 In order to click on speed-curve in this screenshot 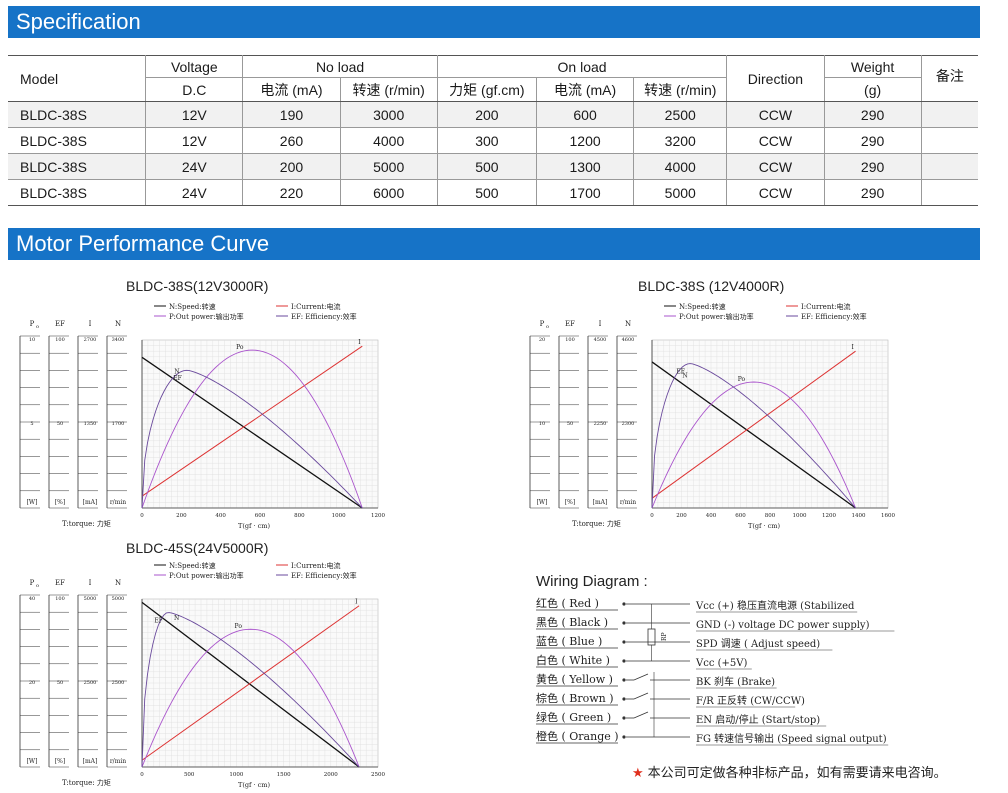, I will do `click(753, 435)`.